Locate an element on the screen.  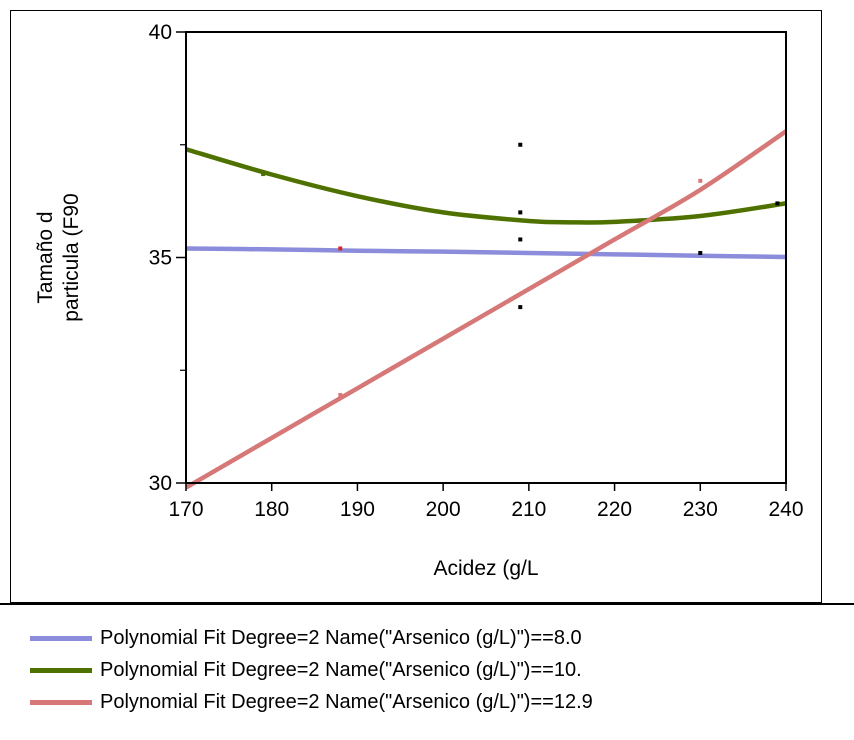
x-tick-label: 200 is located at coordinates (443, 509).